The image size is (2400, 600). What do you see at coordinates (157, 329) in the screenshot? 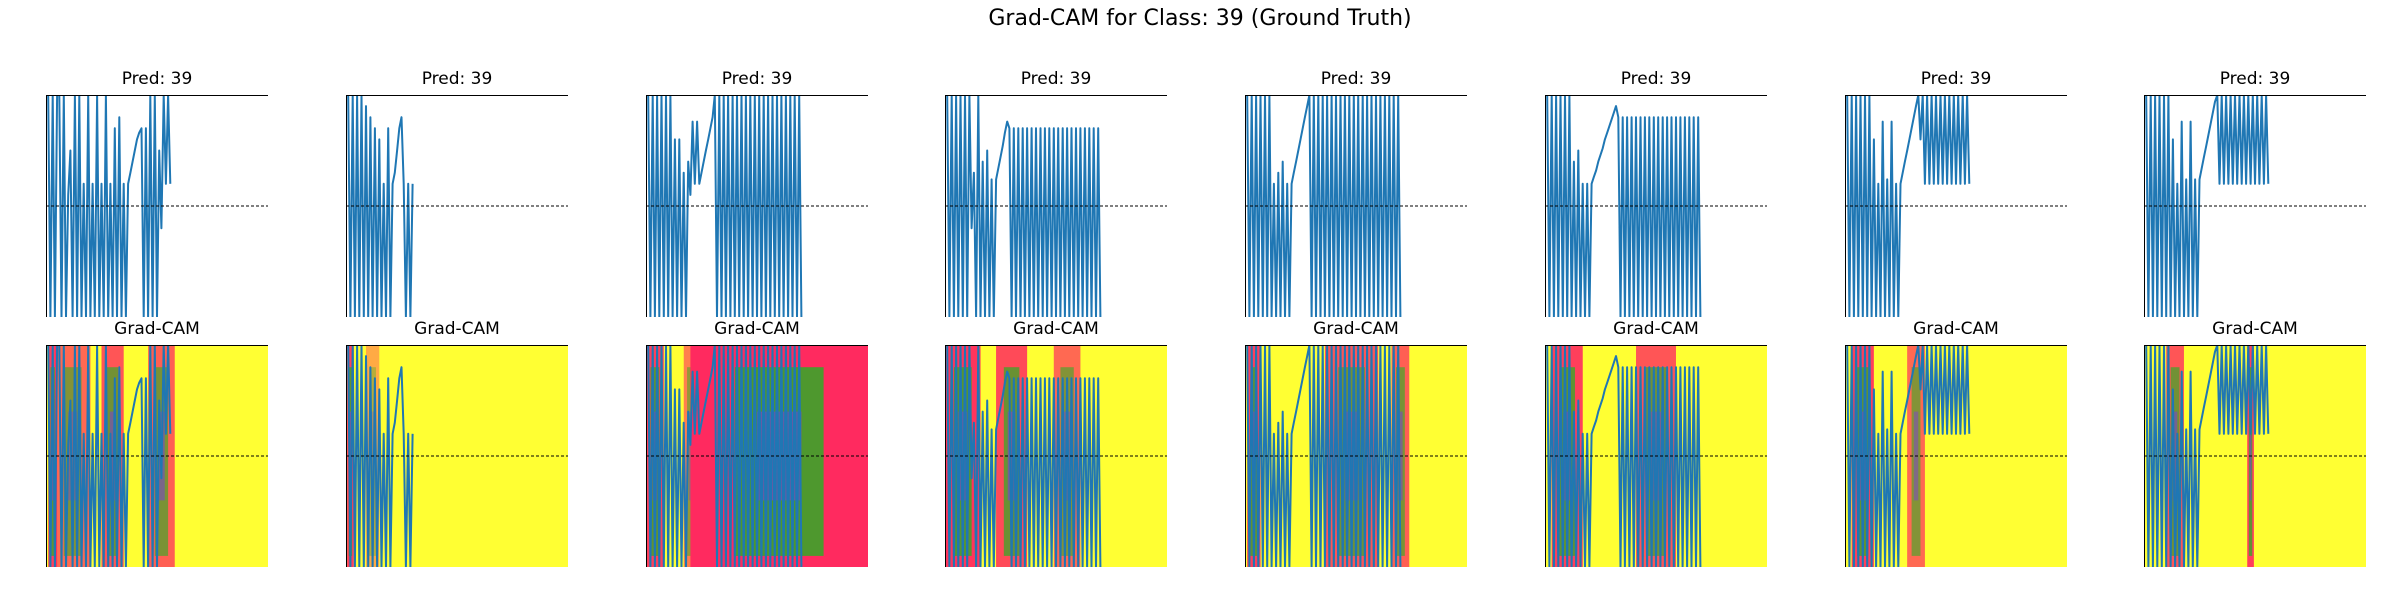
I see `gradcam-title-0: Grad-CAM` at bounding box center [157, 329].